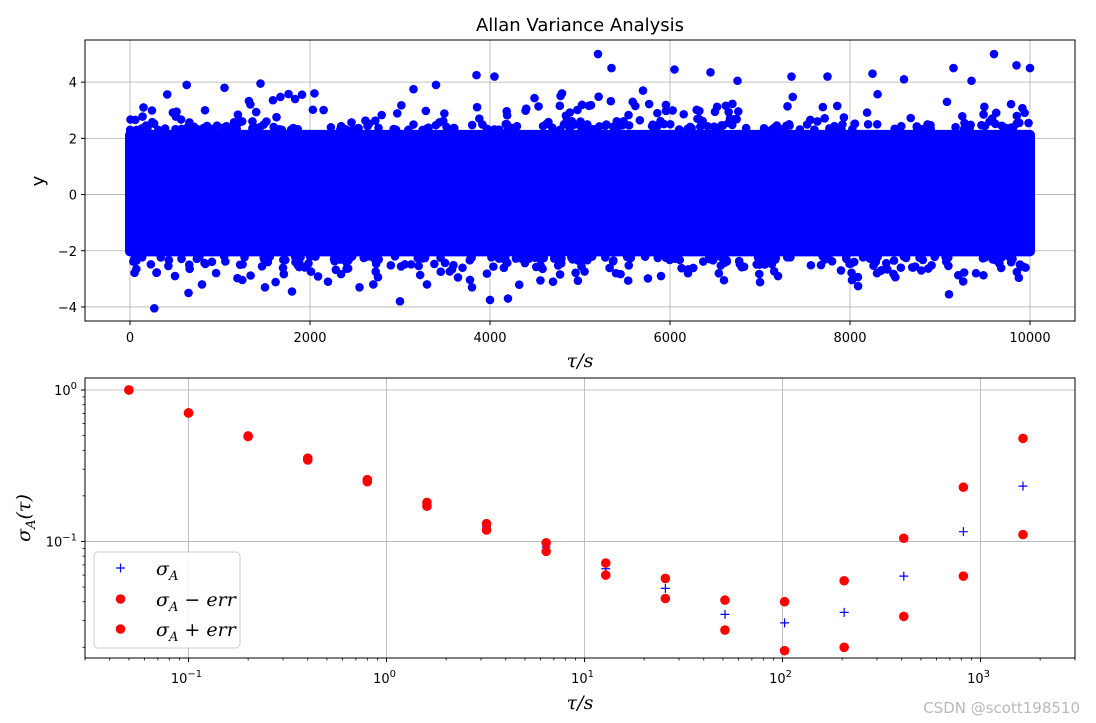 The image size is (1096, 723). I want to click on legend-label-sub: A, so click(173, 607).